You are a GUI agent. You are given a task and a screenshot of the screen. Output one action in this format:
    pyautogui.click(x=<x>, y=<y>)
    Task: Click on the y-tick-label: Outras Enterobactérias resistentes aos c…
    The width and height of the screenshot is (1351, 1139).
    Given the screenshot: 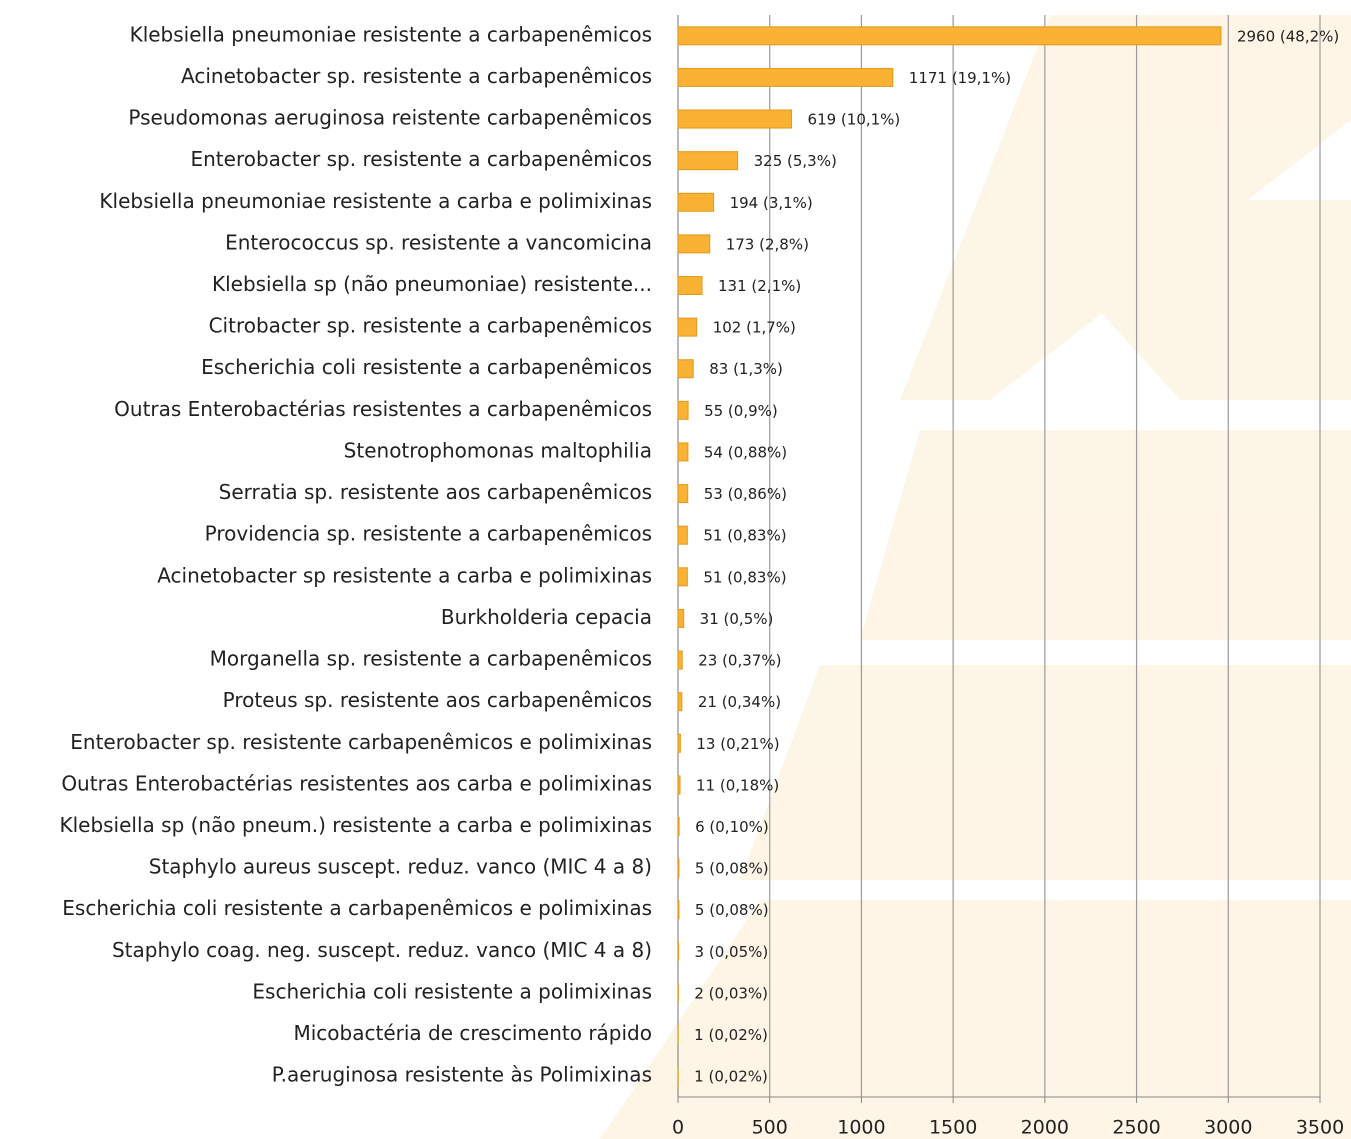 What is the action you would take?
    pyautogui.click(x=356, y=783)
    